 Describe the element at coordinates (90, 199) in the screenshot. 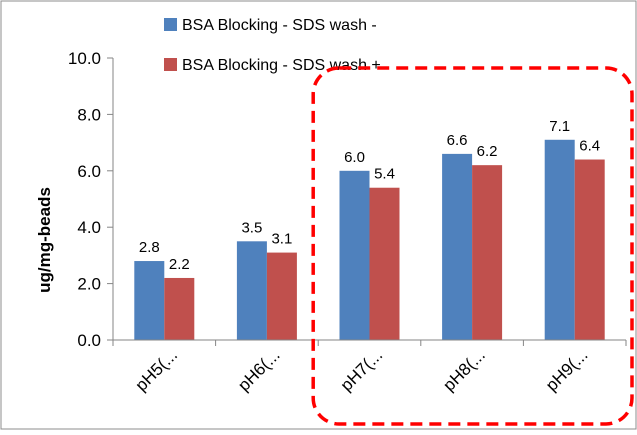

I see `y-axis-ticks: 0.0 2.0 4.0 6.0 8.0 10.0` at that location.